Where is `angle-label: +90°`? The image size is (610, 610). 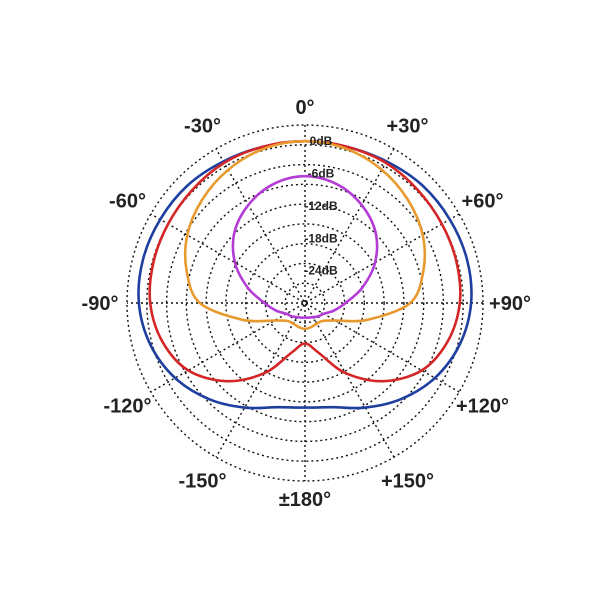 angle-label: +90° is located at coordinates (510, 304).